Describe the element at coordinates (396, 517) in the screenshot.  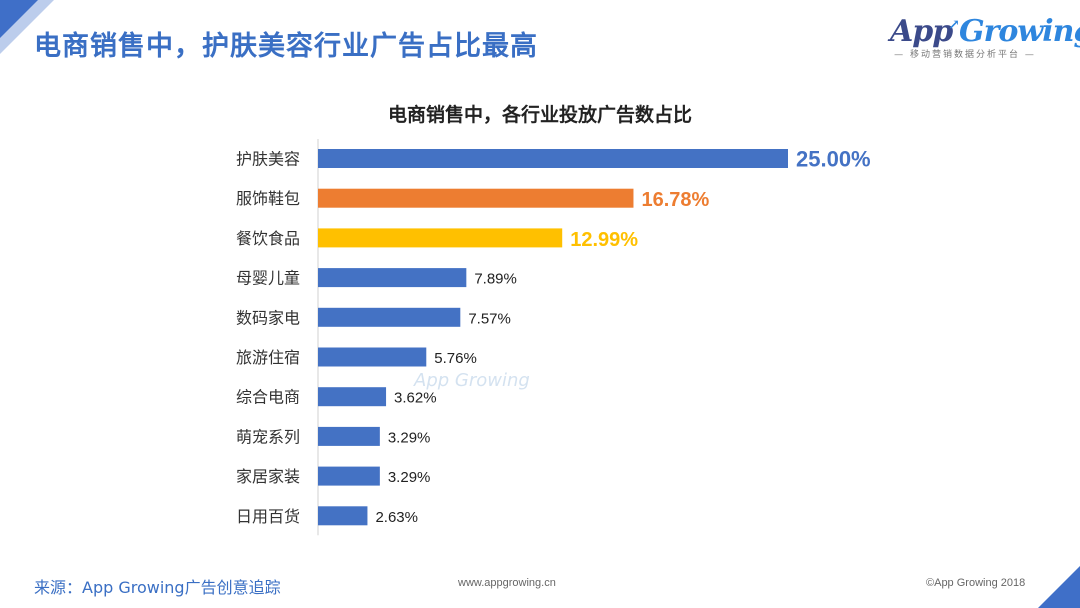
I see `data-label: 2.63%` at that location.